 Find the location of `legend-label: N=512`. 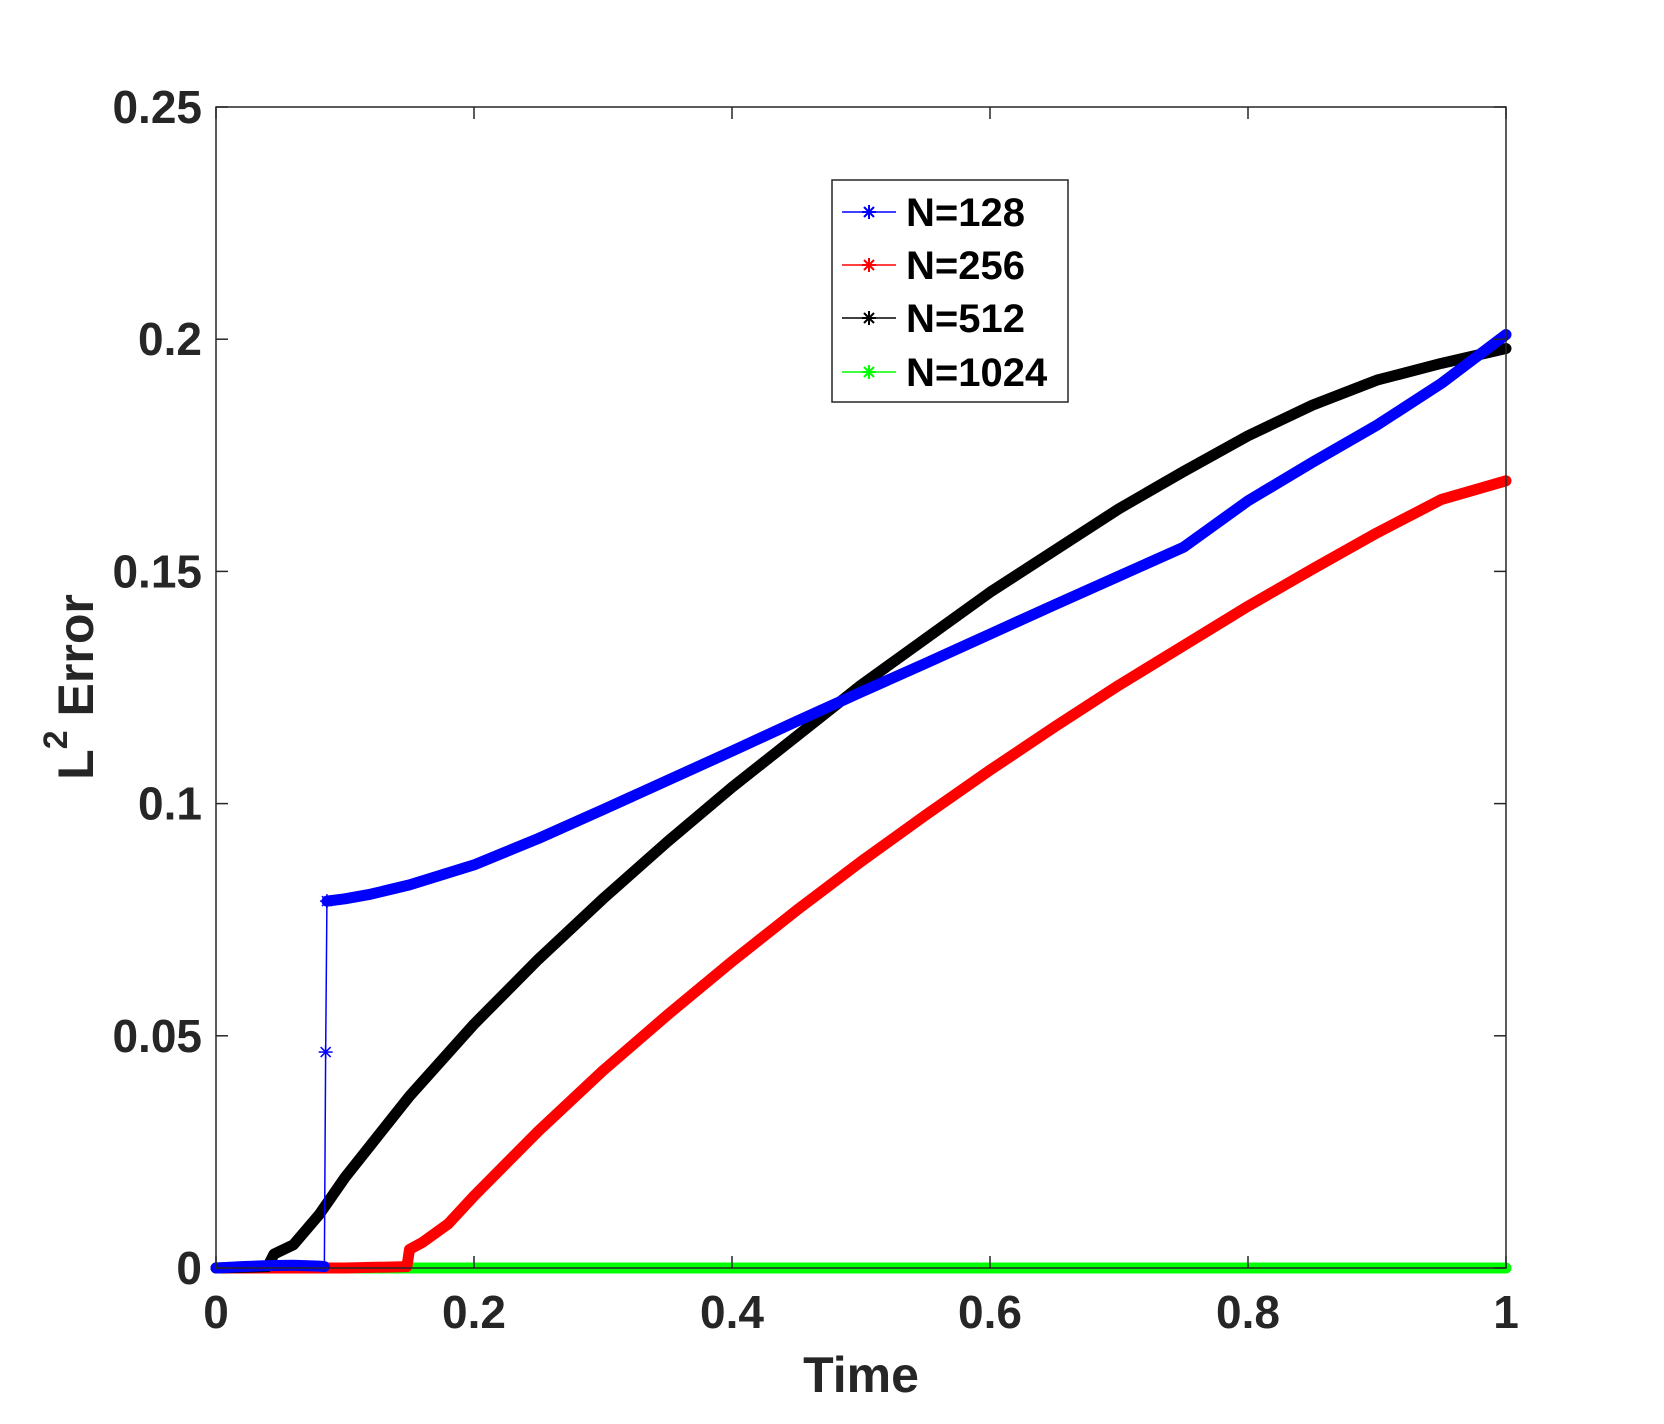

legend-label: N=512 is located at coordinates (965, 319).